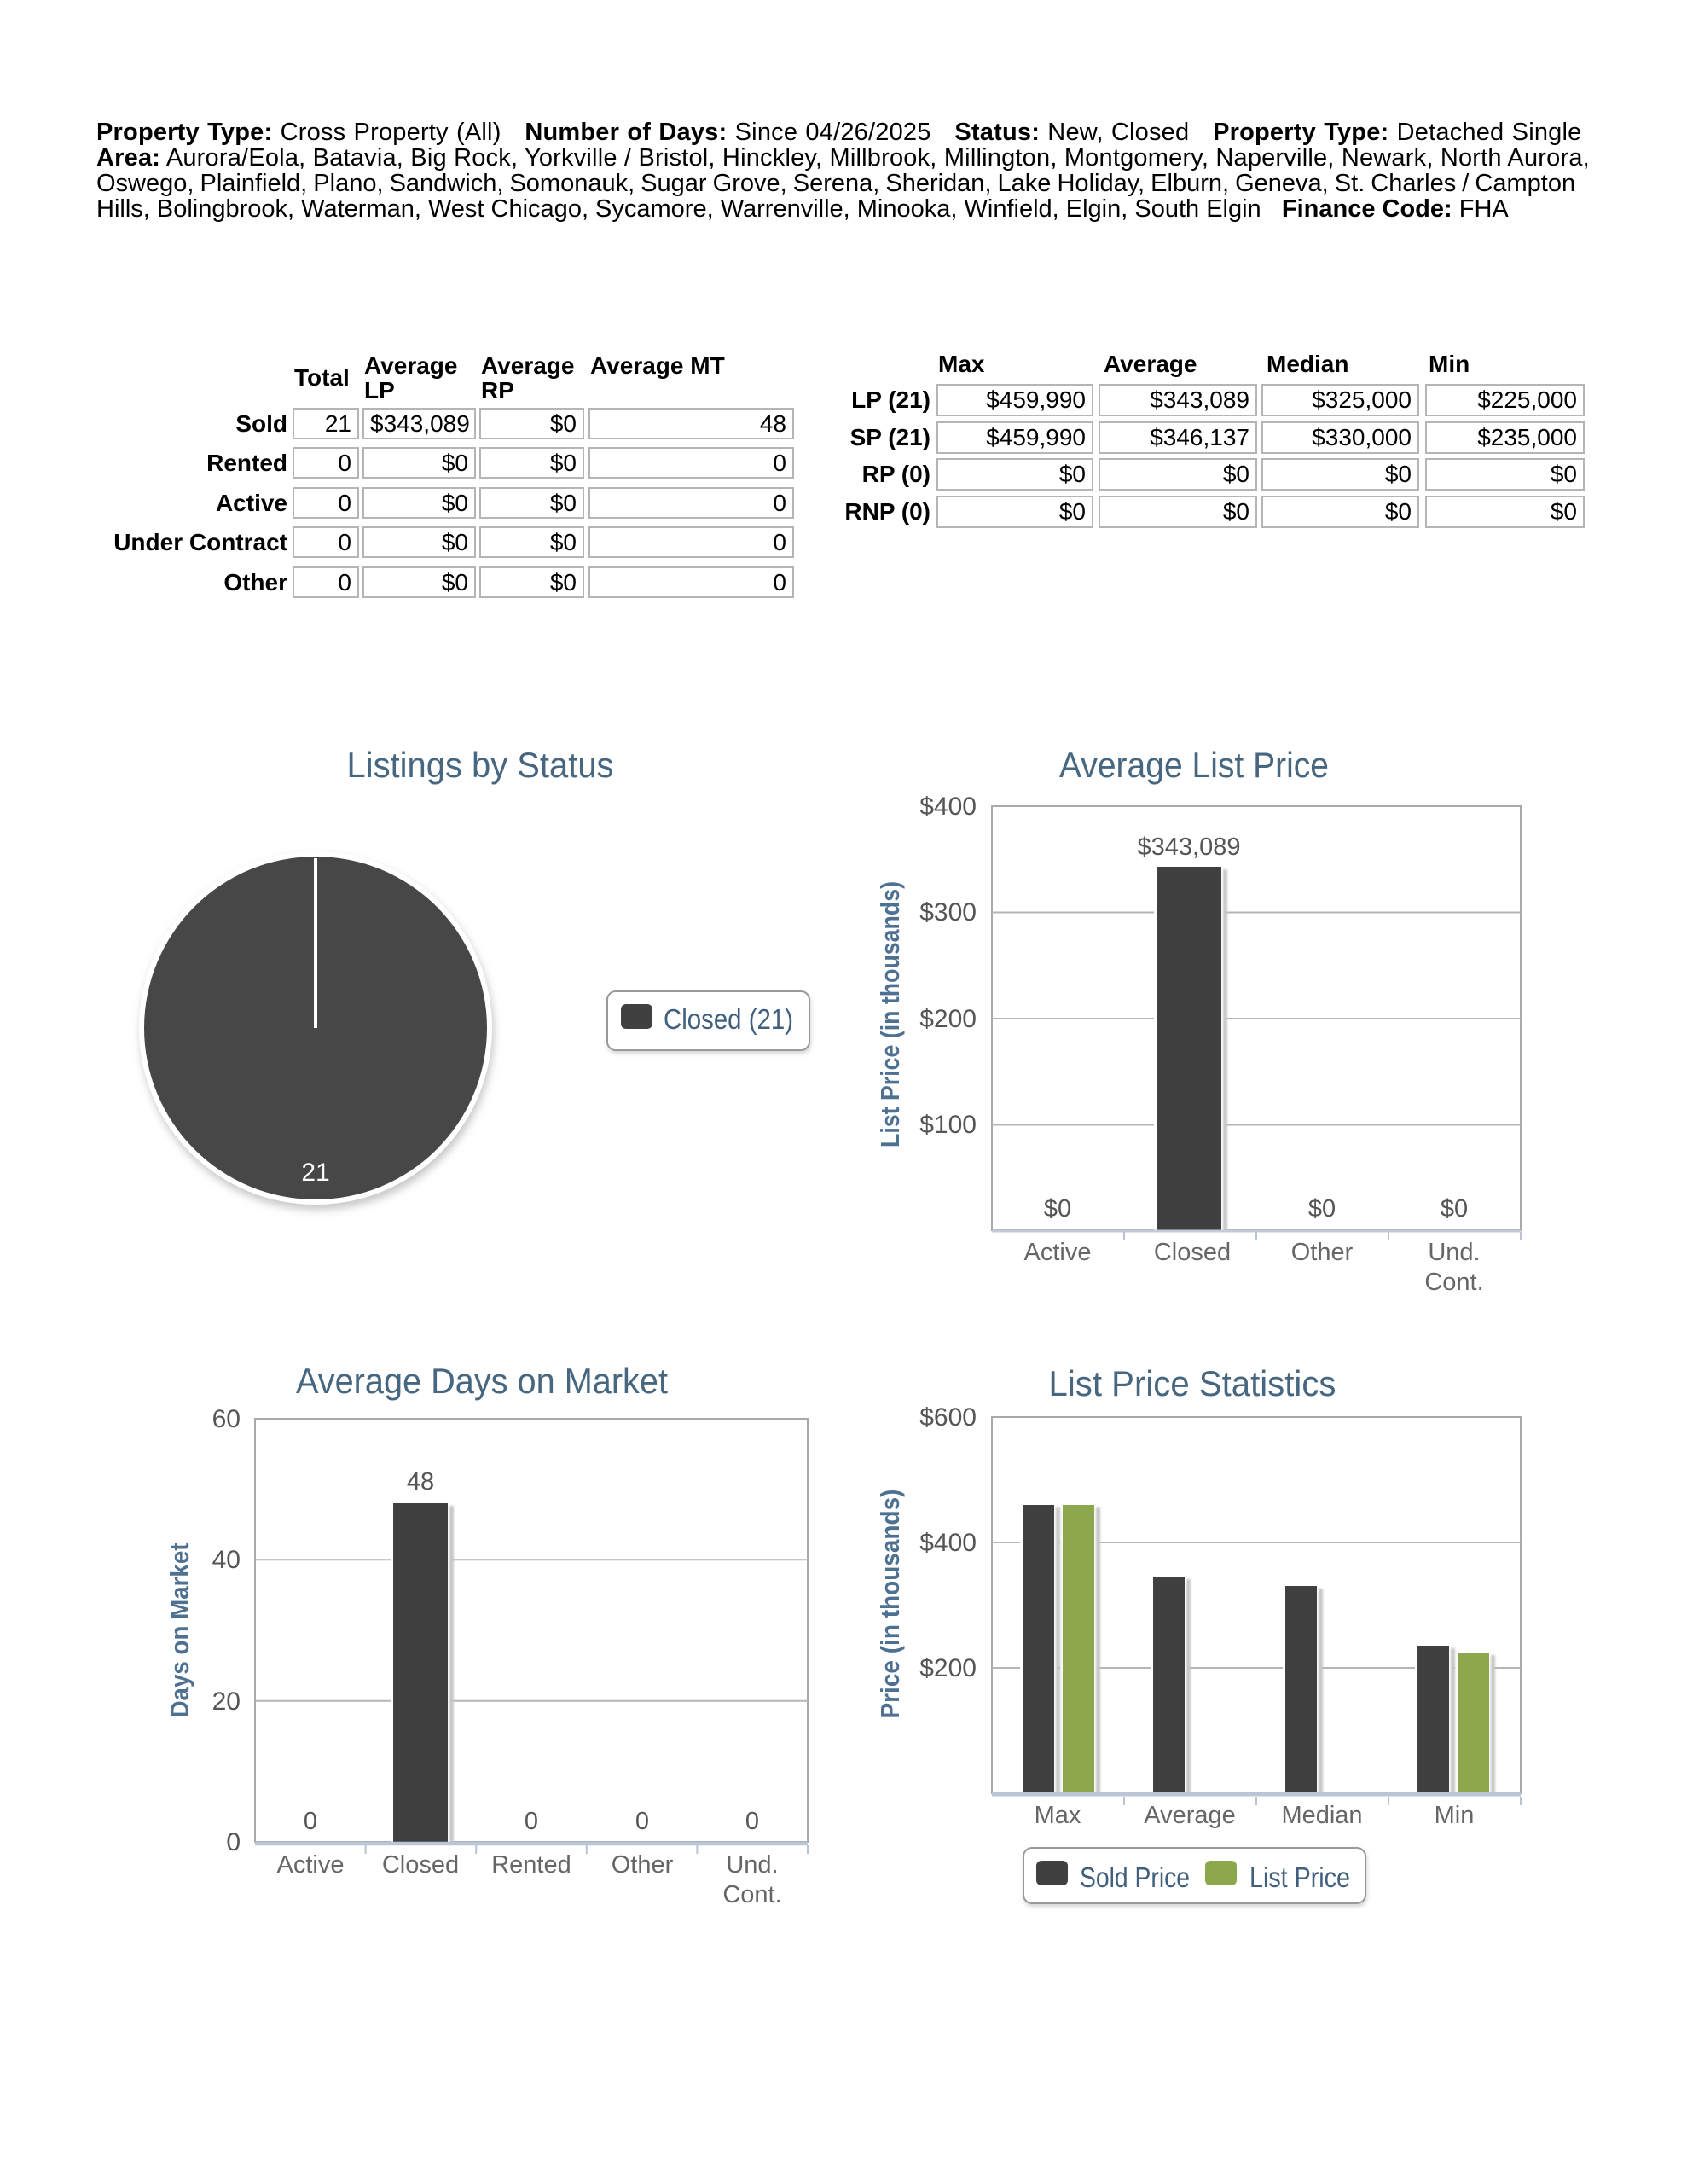 The height and width of the screenshot is (2184, 1687). I want to click on svg-text: List Price Statistics, so click(1193, 1383).